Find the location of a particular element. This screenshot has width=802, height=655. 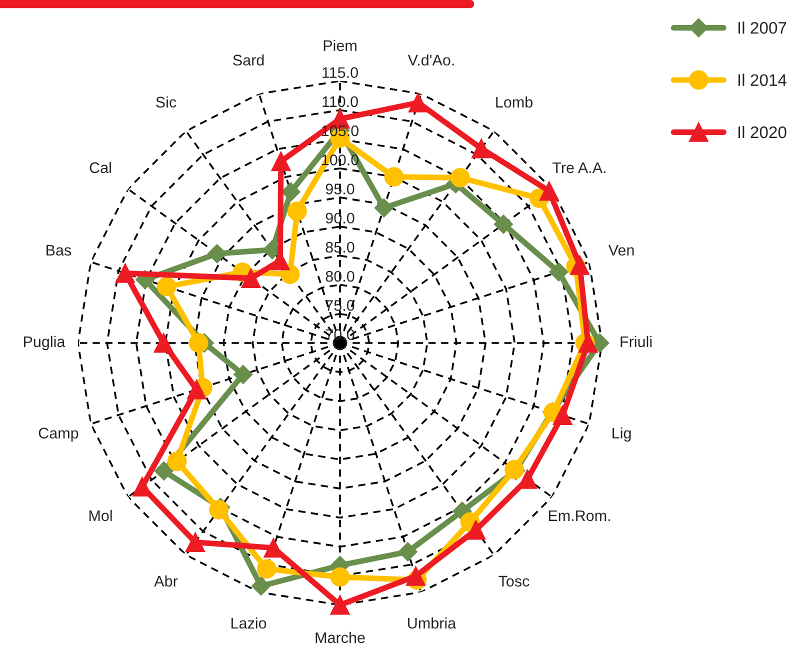

spoke-label: V.d'Ao. is located at coordinates (431, 60).